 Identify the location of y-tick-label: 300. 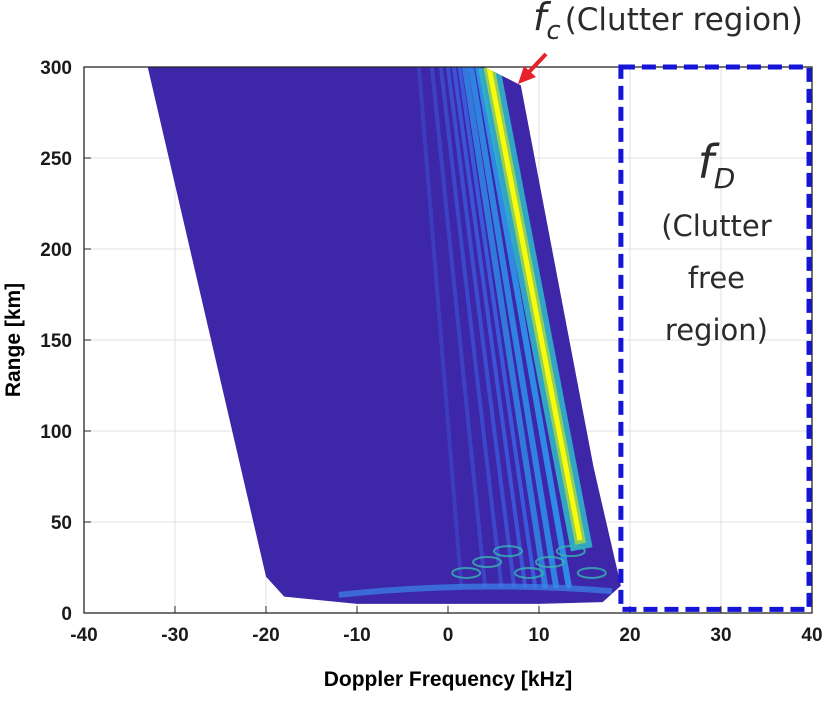
(56, 68).